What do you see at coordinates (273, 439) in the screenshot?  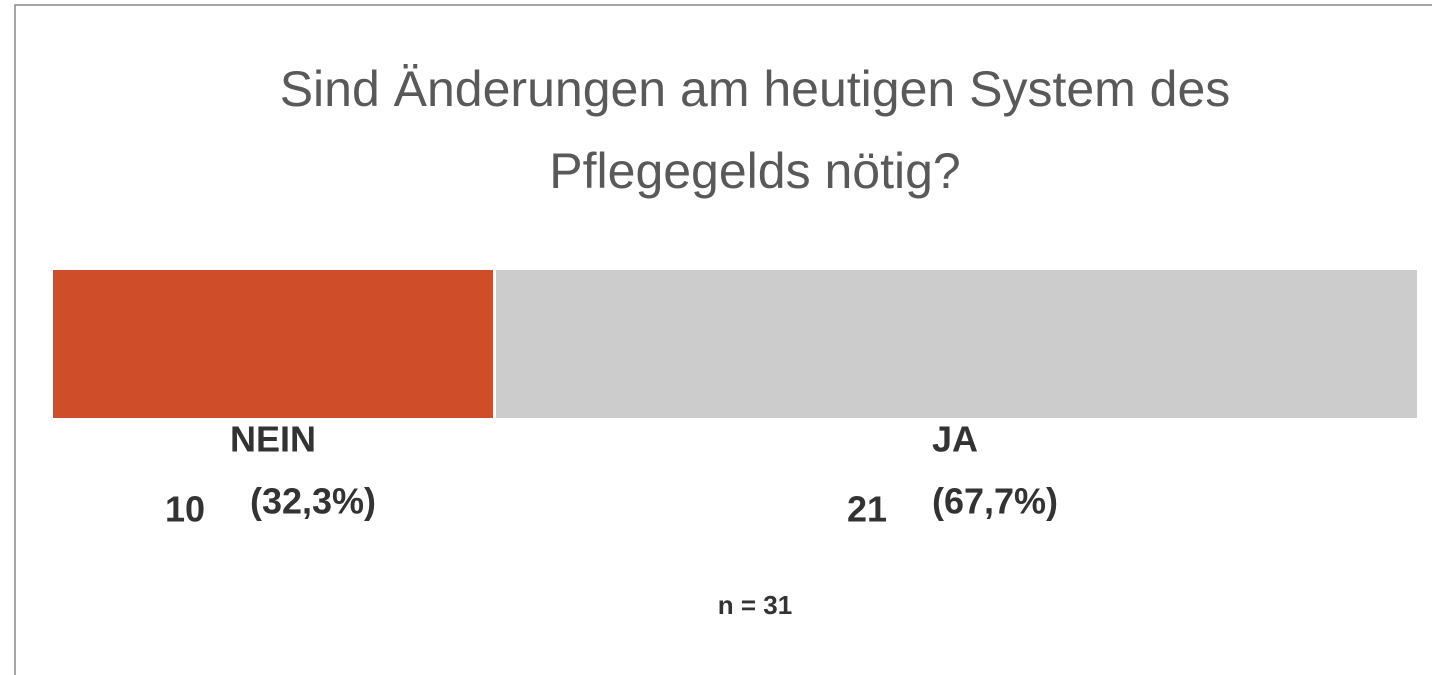 I see `legend-label: NEIN` at bounding box center [273, 439].